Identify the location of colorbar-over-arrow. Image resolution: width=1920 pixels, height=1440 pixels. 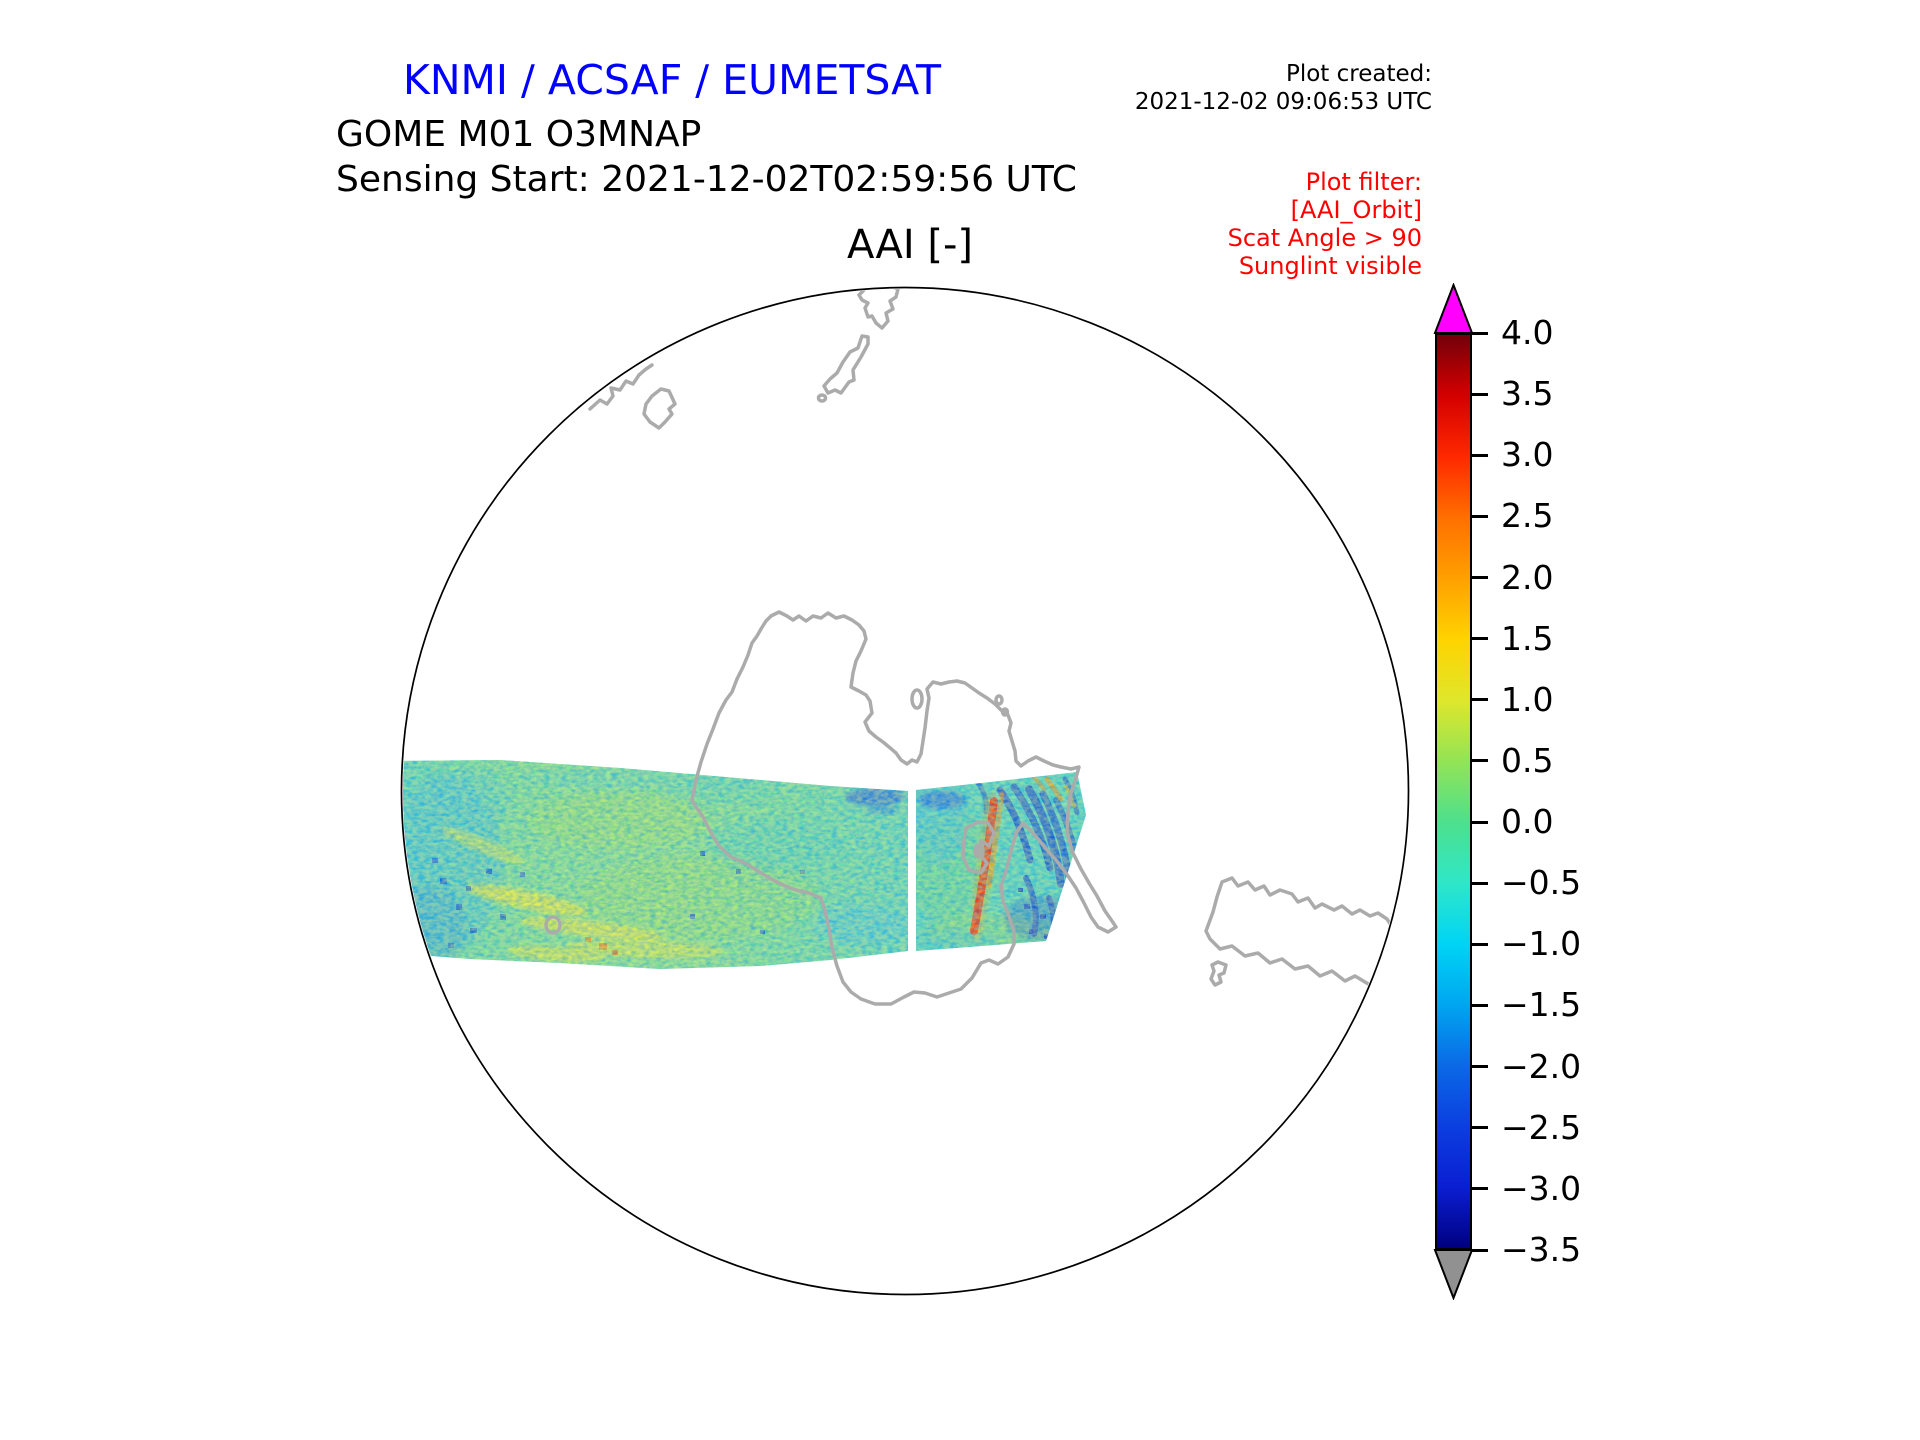
(1453, 308).